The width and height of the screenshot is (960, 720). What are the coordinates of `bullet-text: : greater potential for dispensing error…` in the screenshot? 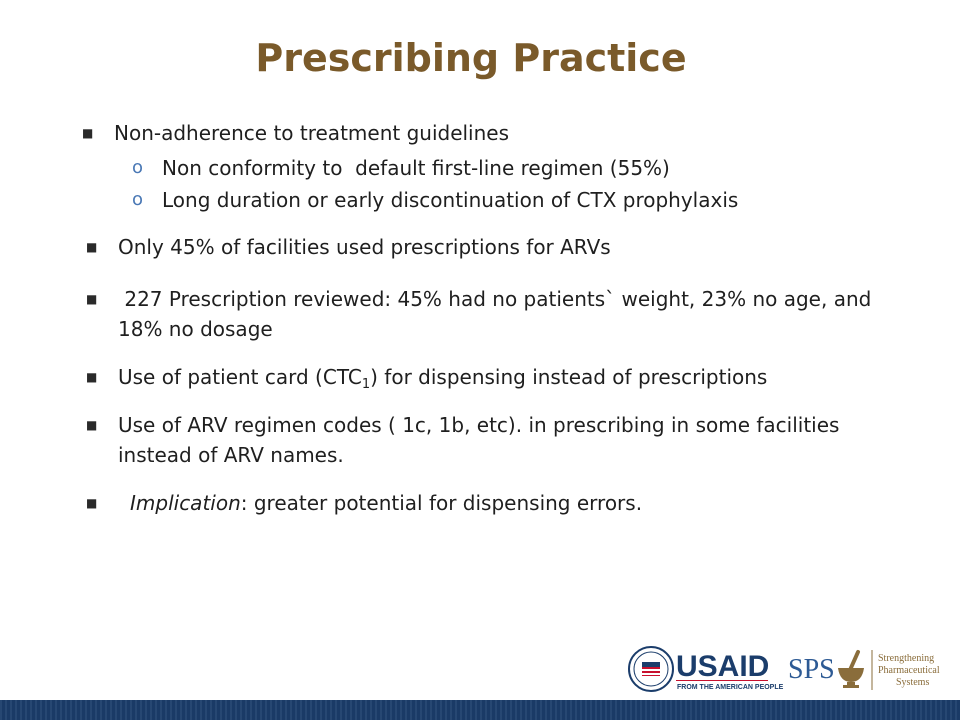 It's located at (441, 503).